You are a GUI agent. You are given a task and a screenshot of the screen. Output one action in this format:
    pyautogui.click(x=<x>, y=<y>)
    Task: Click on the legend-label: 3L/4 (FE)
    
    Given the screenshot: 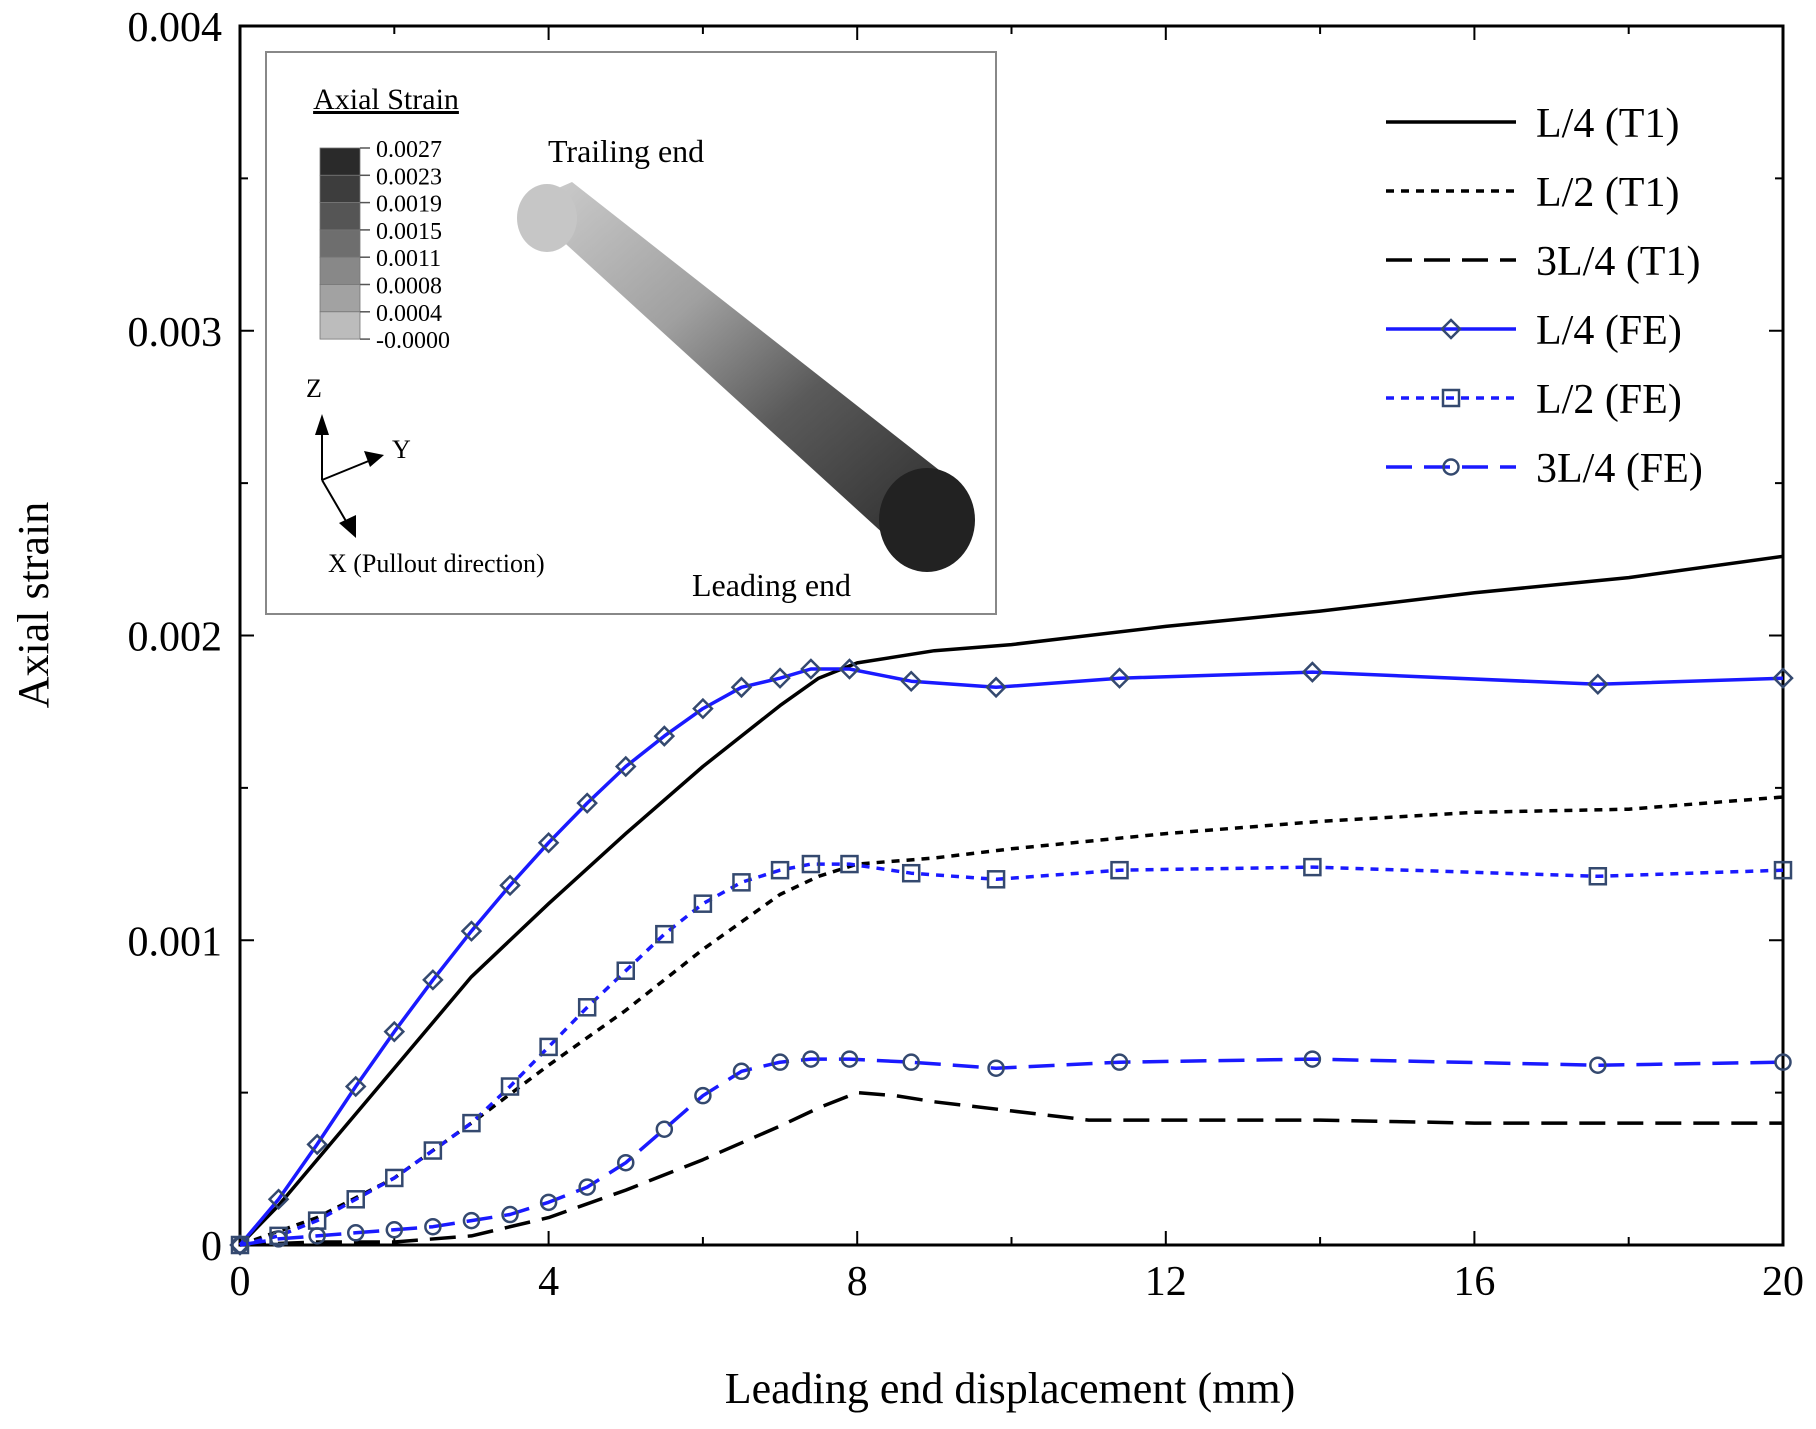 What is the action you would take?
    pyautogui.click(x=1619, y=469)
    